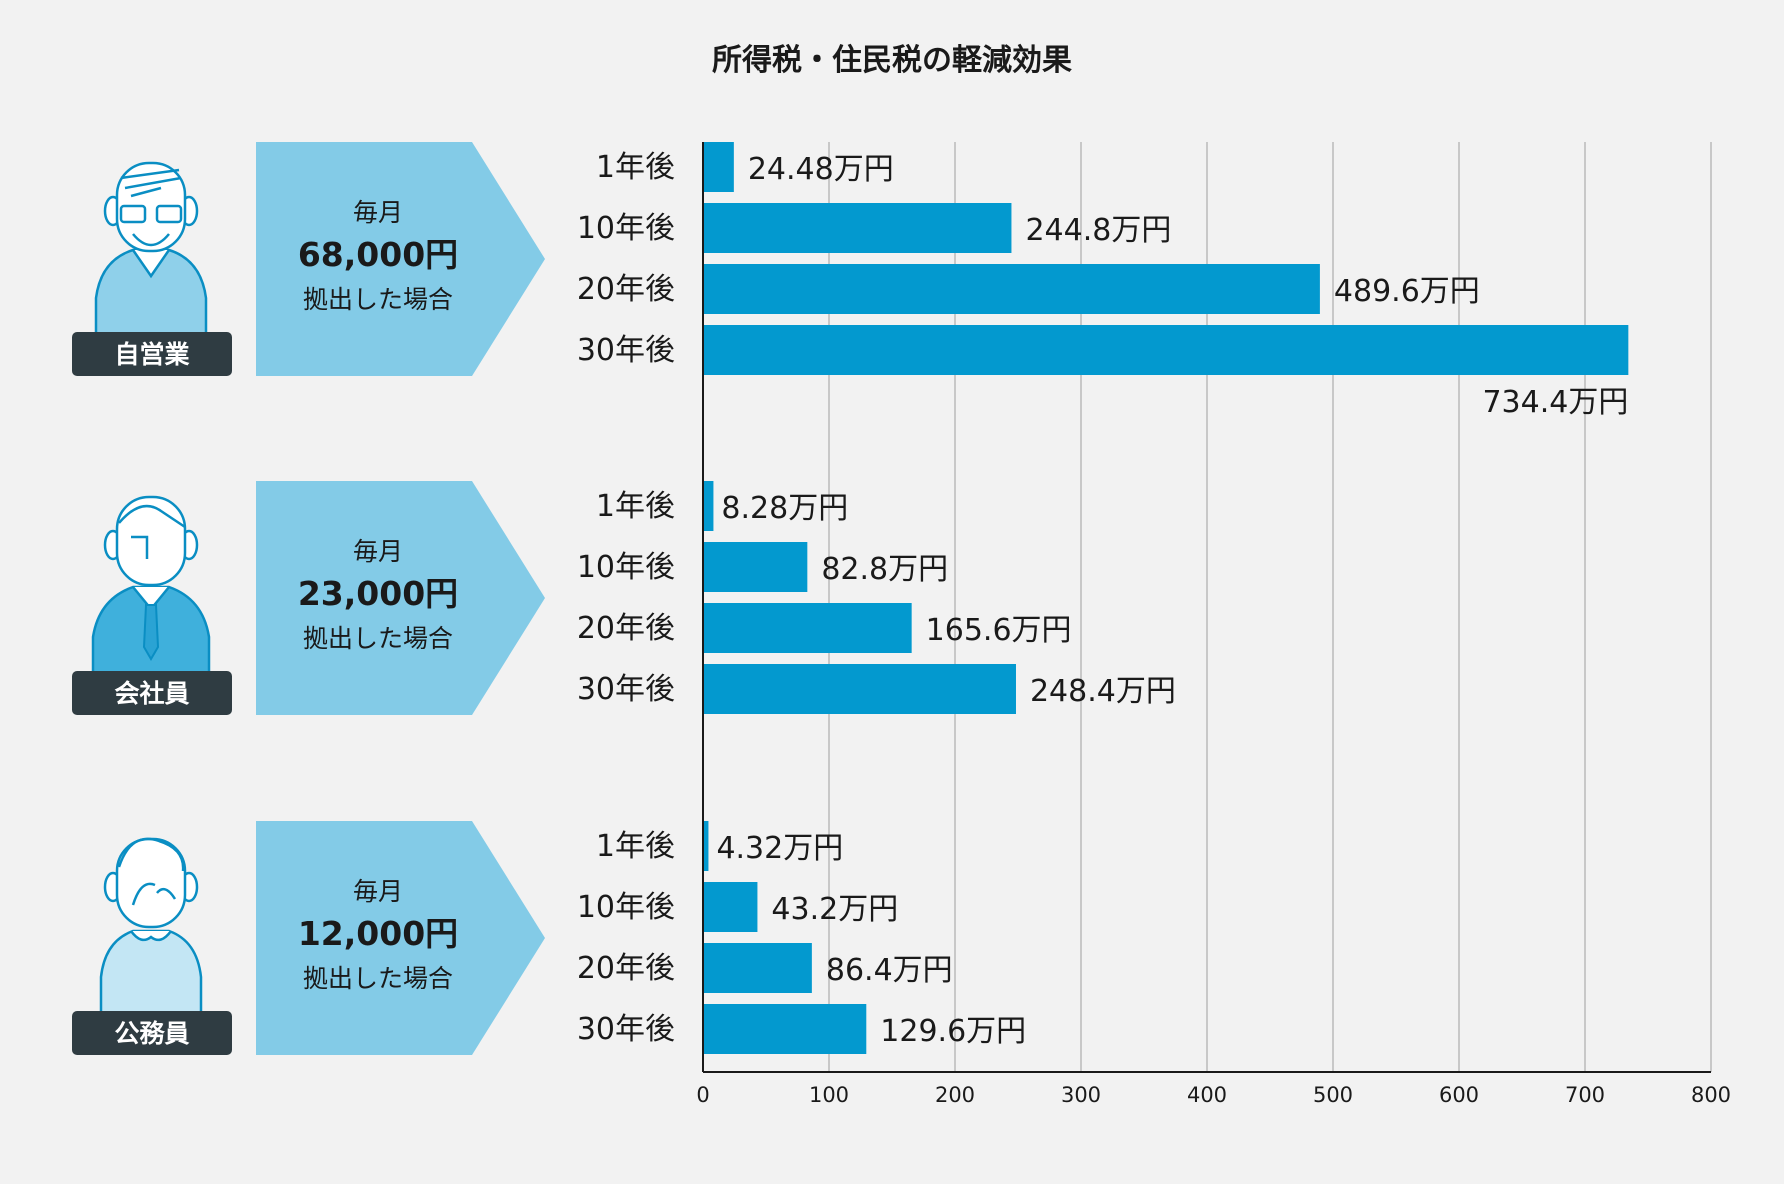 This screenshot has width=1784, height=1184. Describe the element at coordinates (1585, 1095) in the screenshot. I see `x-tick-label: 700` at that location.